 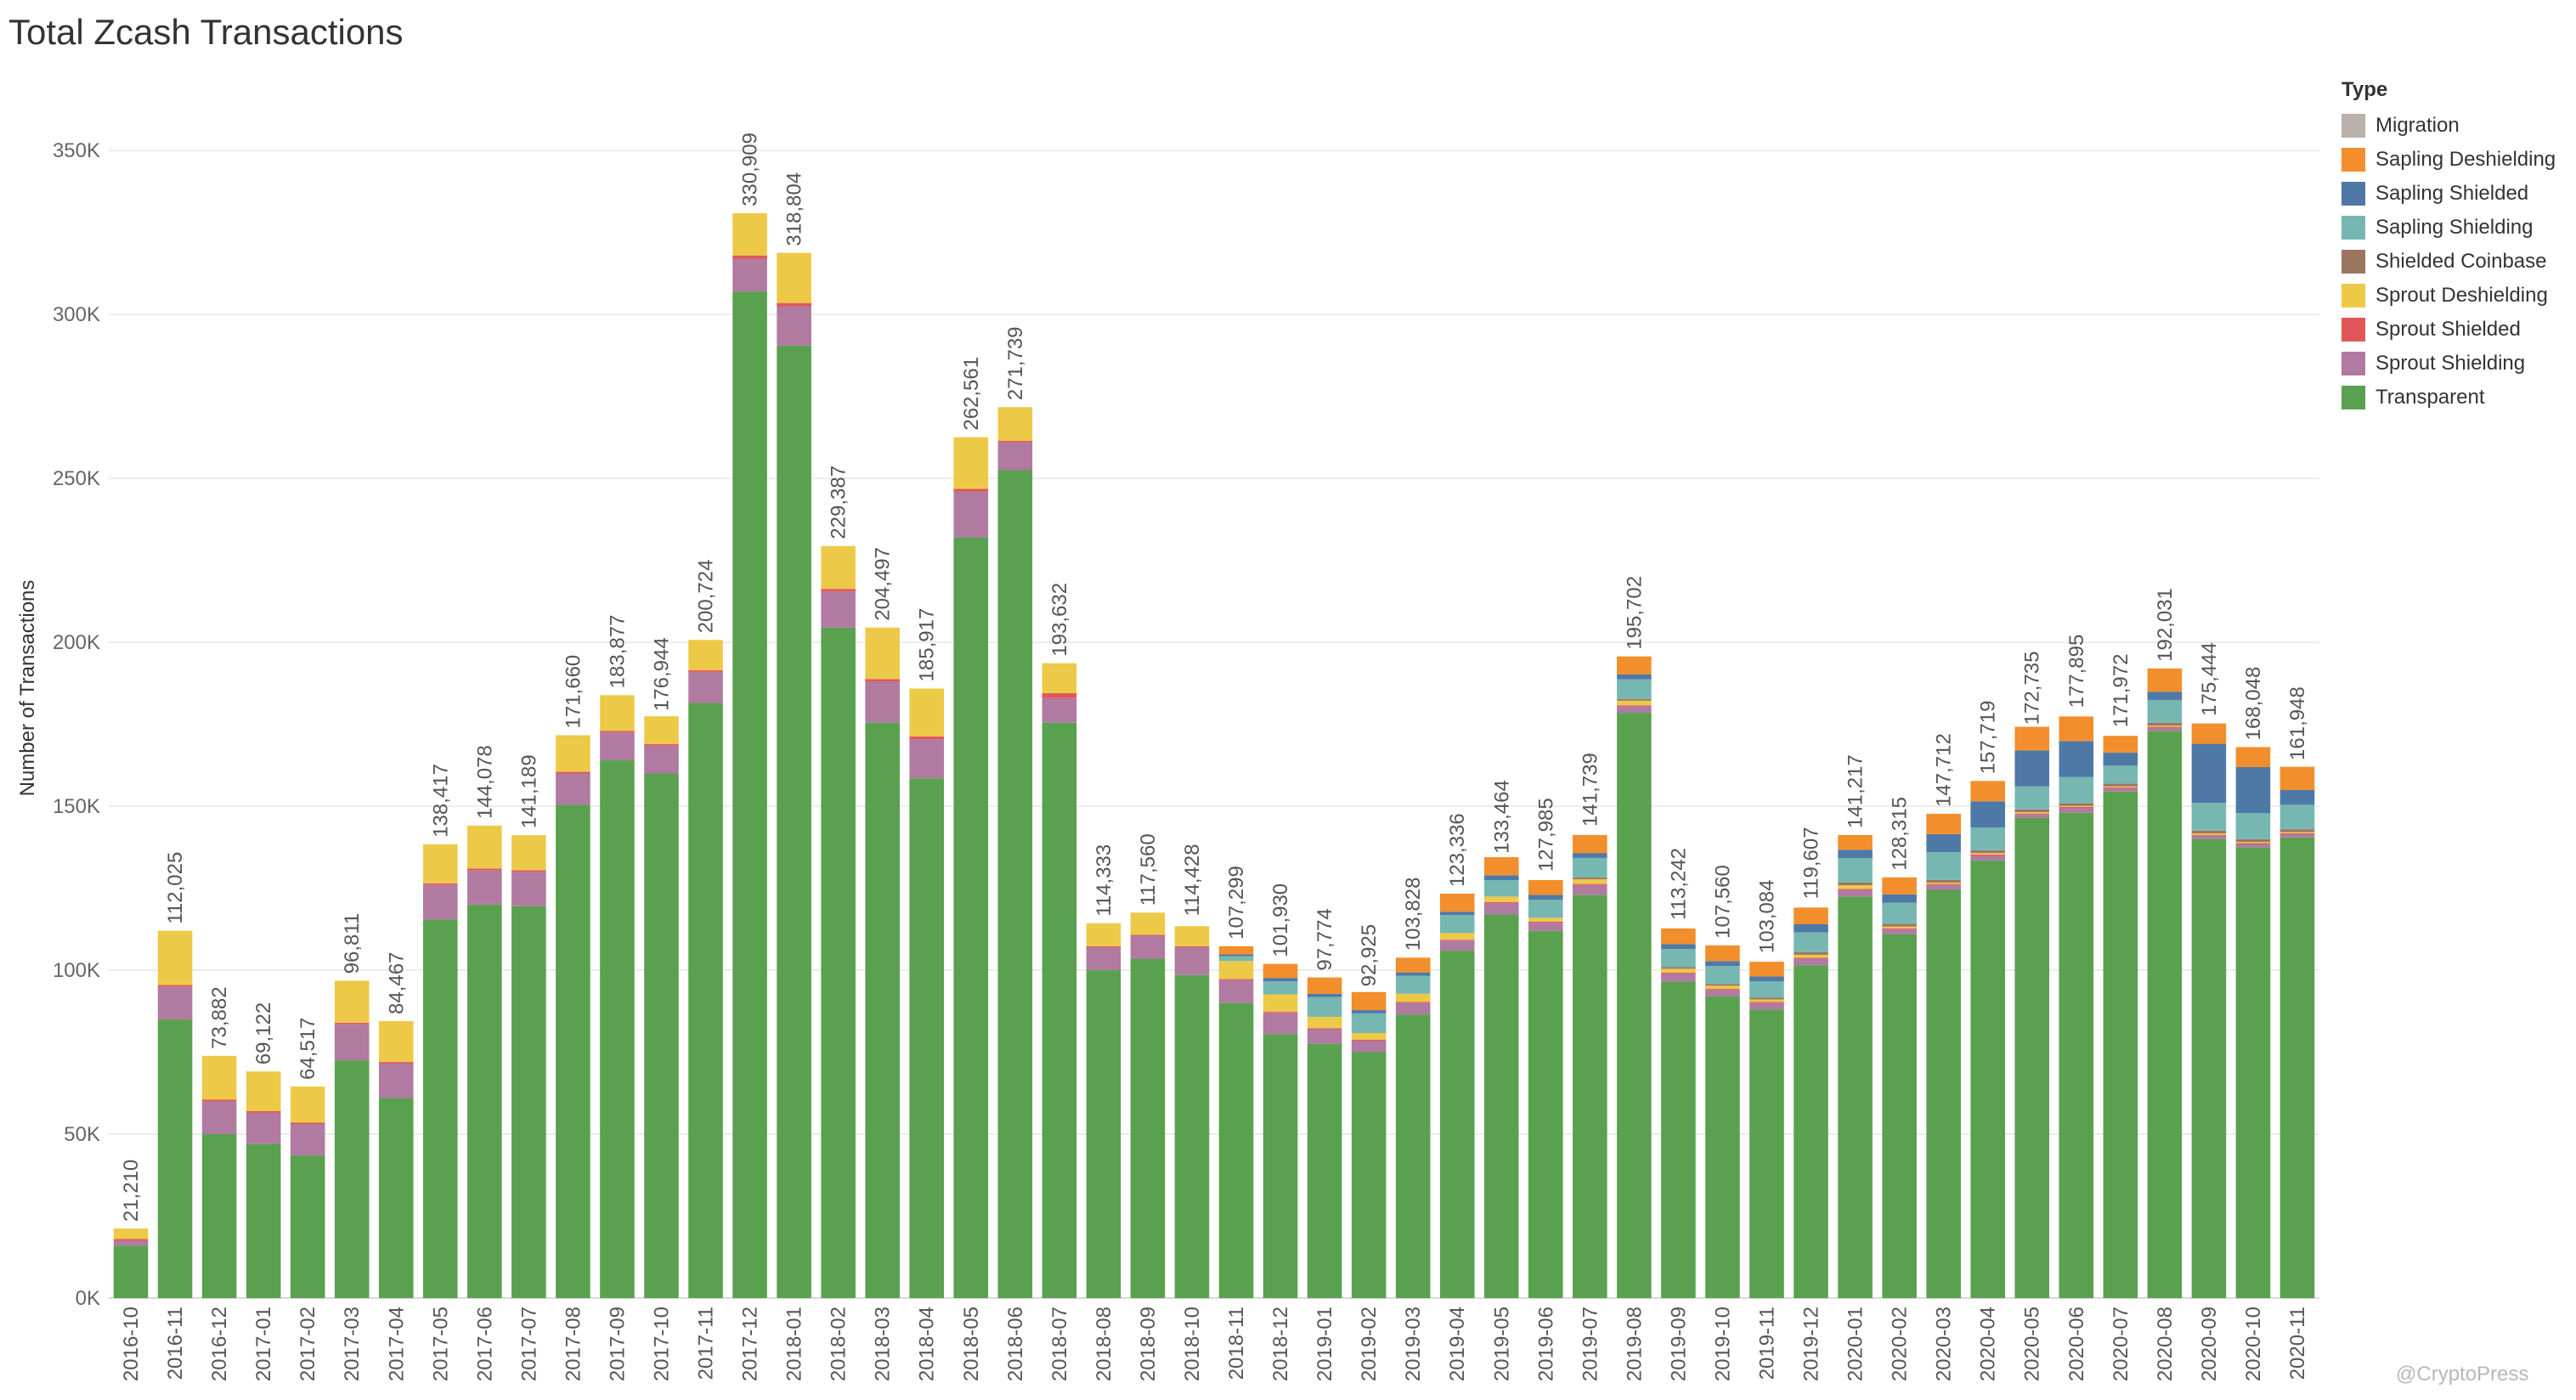 What do you see at coordinates (2456, 194) in the screenshot?
I see `legend-item: Sapling Shielded` at bounding box center [2456, 194].